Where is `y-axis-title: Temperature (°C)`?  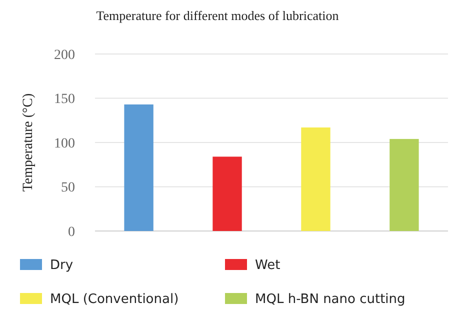 y-axis-title: Temperature (°C) is located at coordinates (28, 142).